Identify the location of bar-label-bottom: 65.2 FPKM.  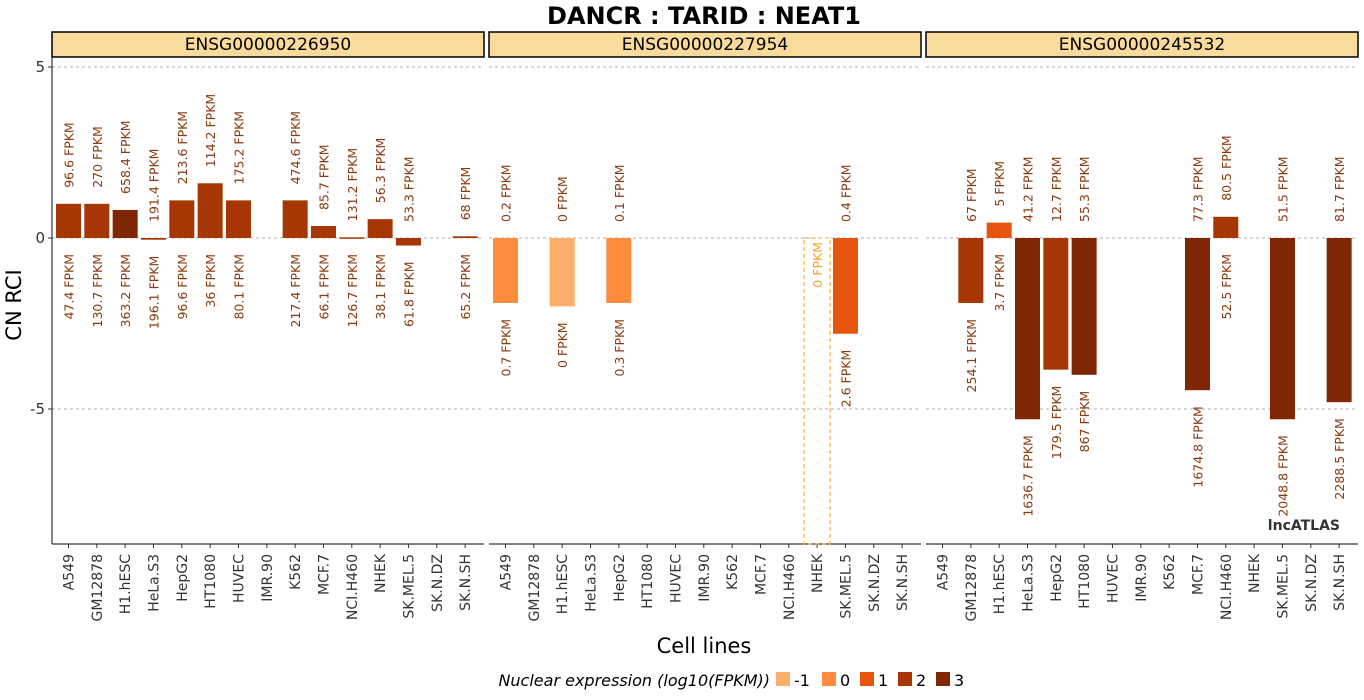
(465, 287).